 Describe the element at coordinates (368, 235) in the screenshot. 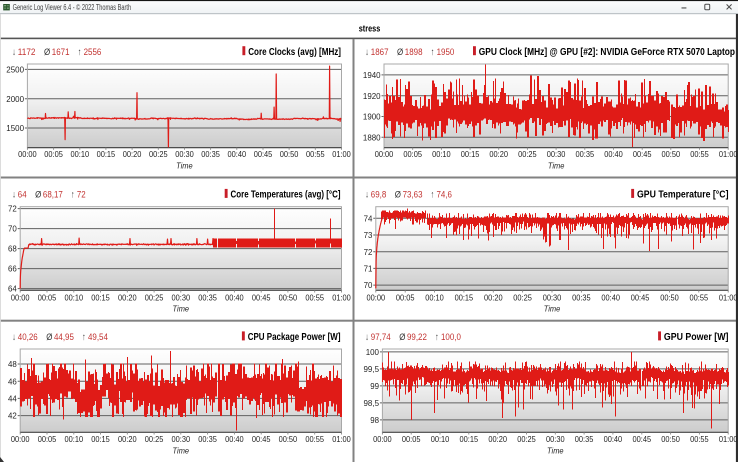

I see `svg-text: 73` at that location.